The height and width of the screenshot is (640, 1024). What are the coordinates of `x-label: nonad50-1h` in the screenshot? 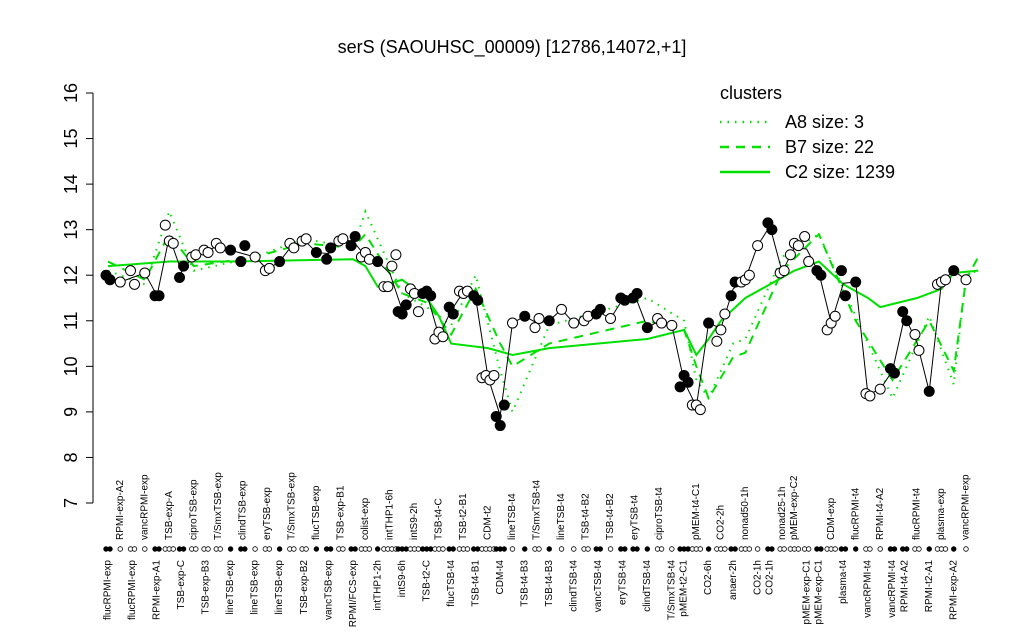 It's located at (745, 513).